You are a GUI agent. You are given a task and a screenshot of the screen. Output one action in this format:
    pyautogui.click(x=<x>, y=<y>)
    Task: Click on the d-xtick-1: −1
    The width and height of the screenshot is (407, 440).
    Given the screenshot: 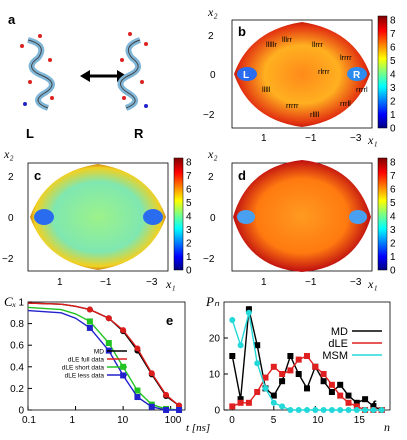 What is the action you would take?
    pyautogui.click(x=311, y=282)
    